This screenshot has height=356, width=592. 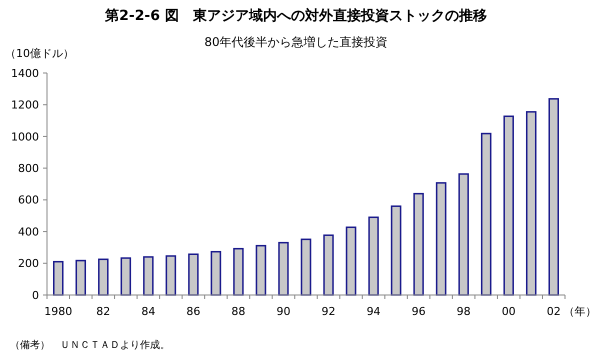 I want to click on x-tick-label: 94, so click(x=373, y=311).